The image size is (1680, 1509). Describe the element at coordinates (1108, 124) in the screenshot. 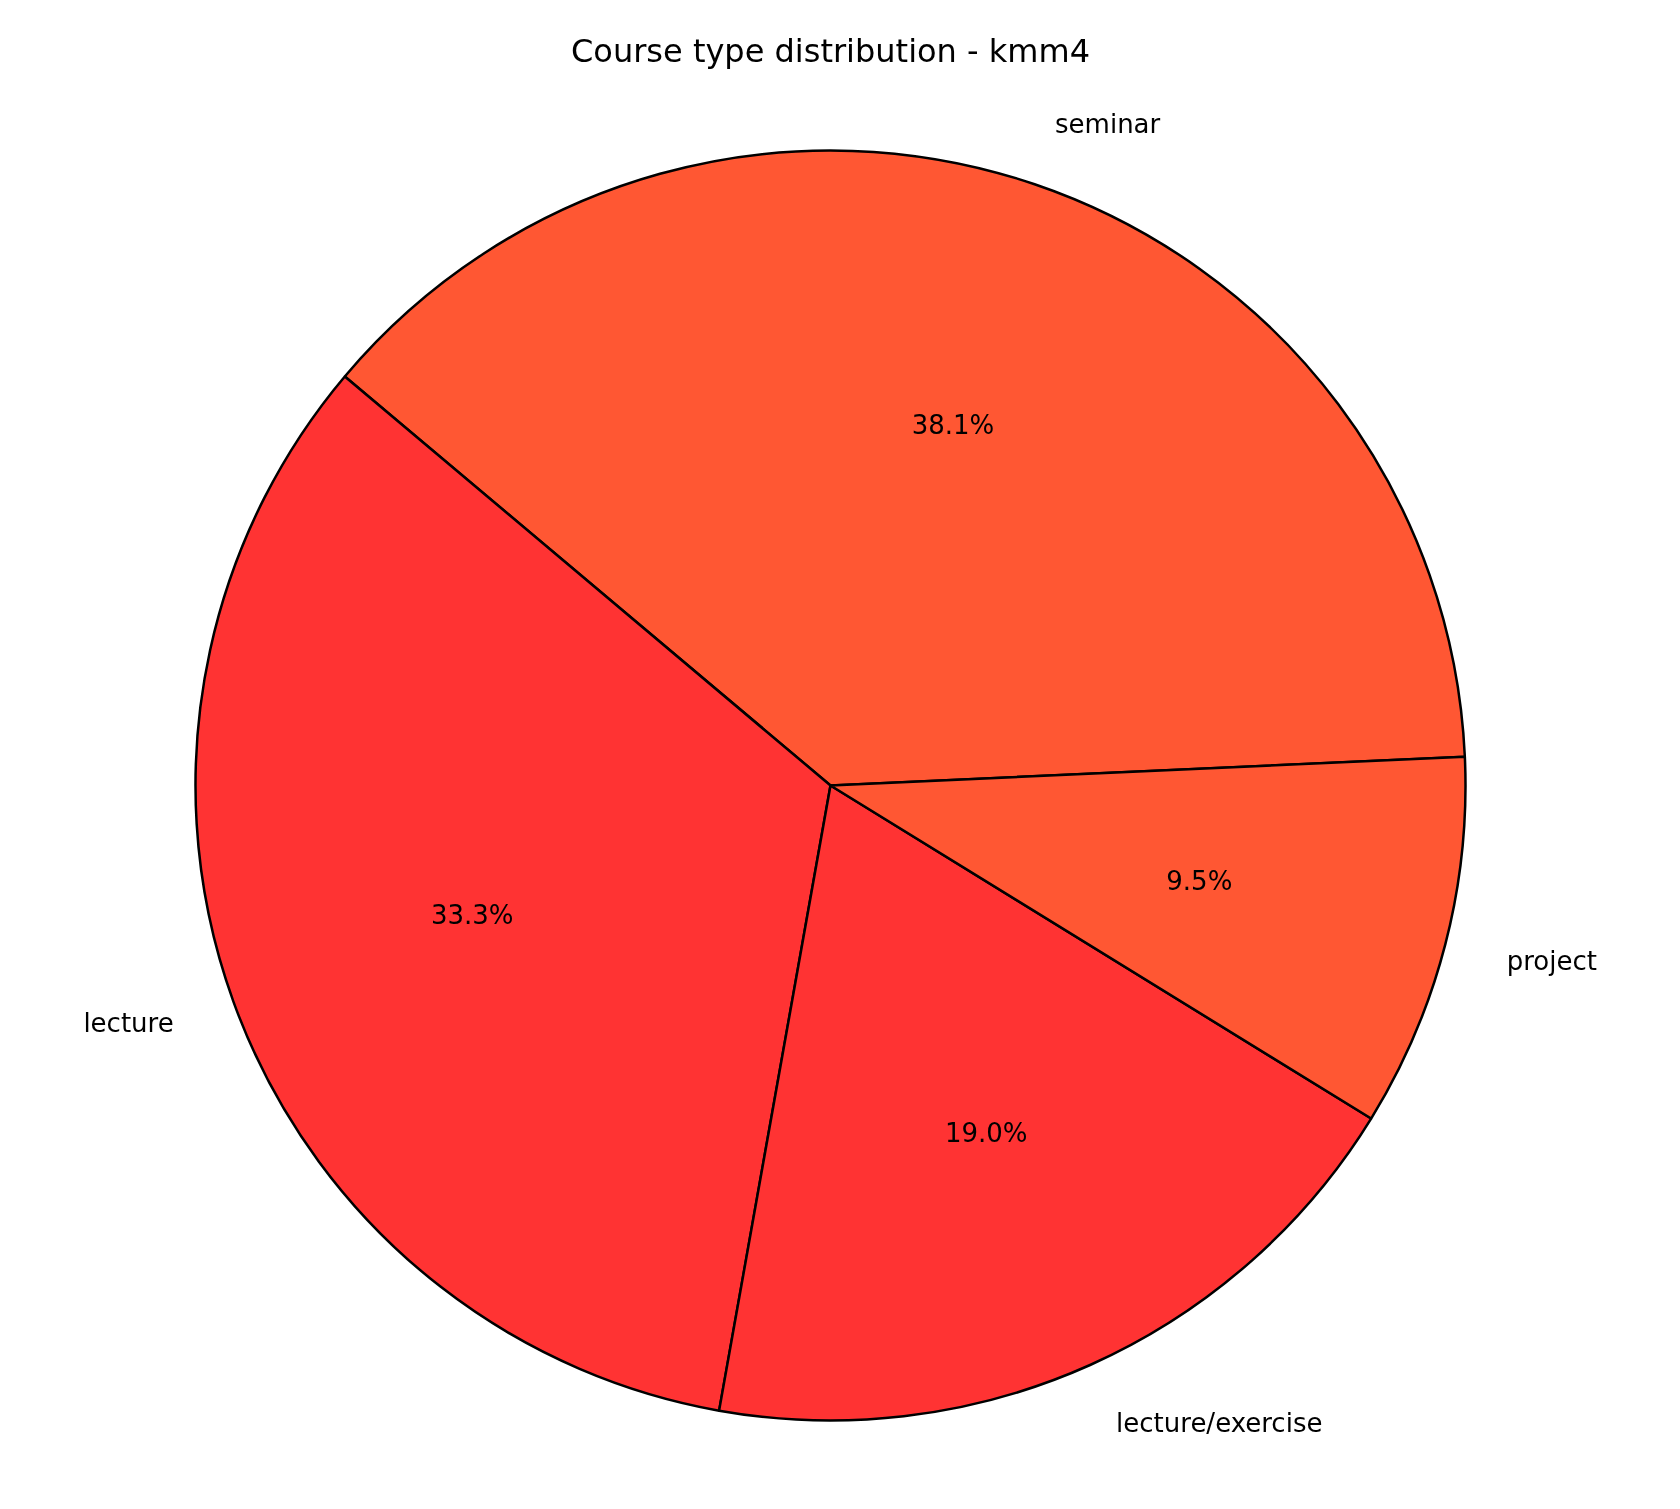

I see `slice-label: seminar` at that location.